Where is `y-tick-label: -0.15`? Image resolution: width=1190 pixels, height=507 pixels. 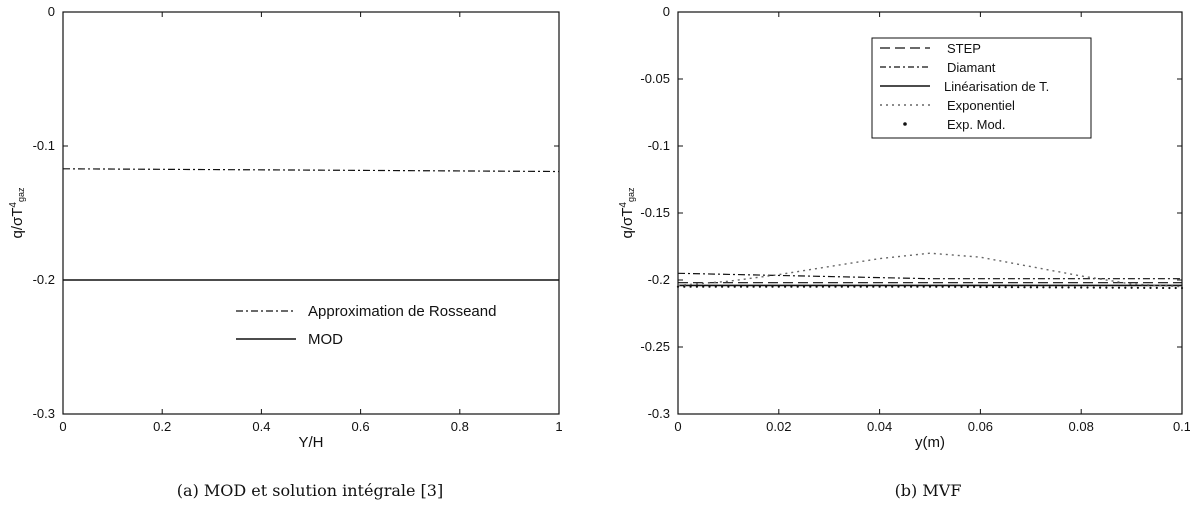 y-tick-label: -0.15 is located at coordinates (655, 212).